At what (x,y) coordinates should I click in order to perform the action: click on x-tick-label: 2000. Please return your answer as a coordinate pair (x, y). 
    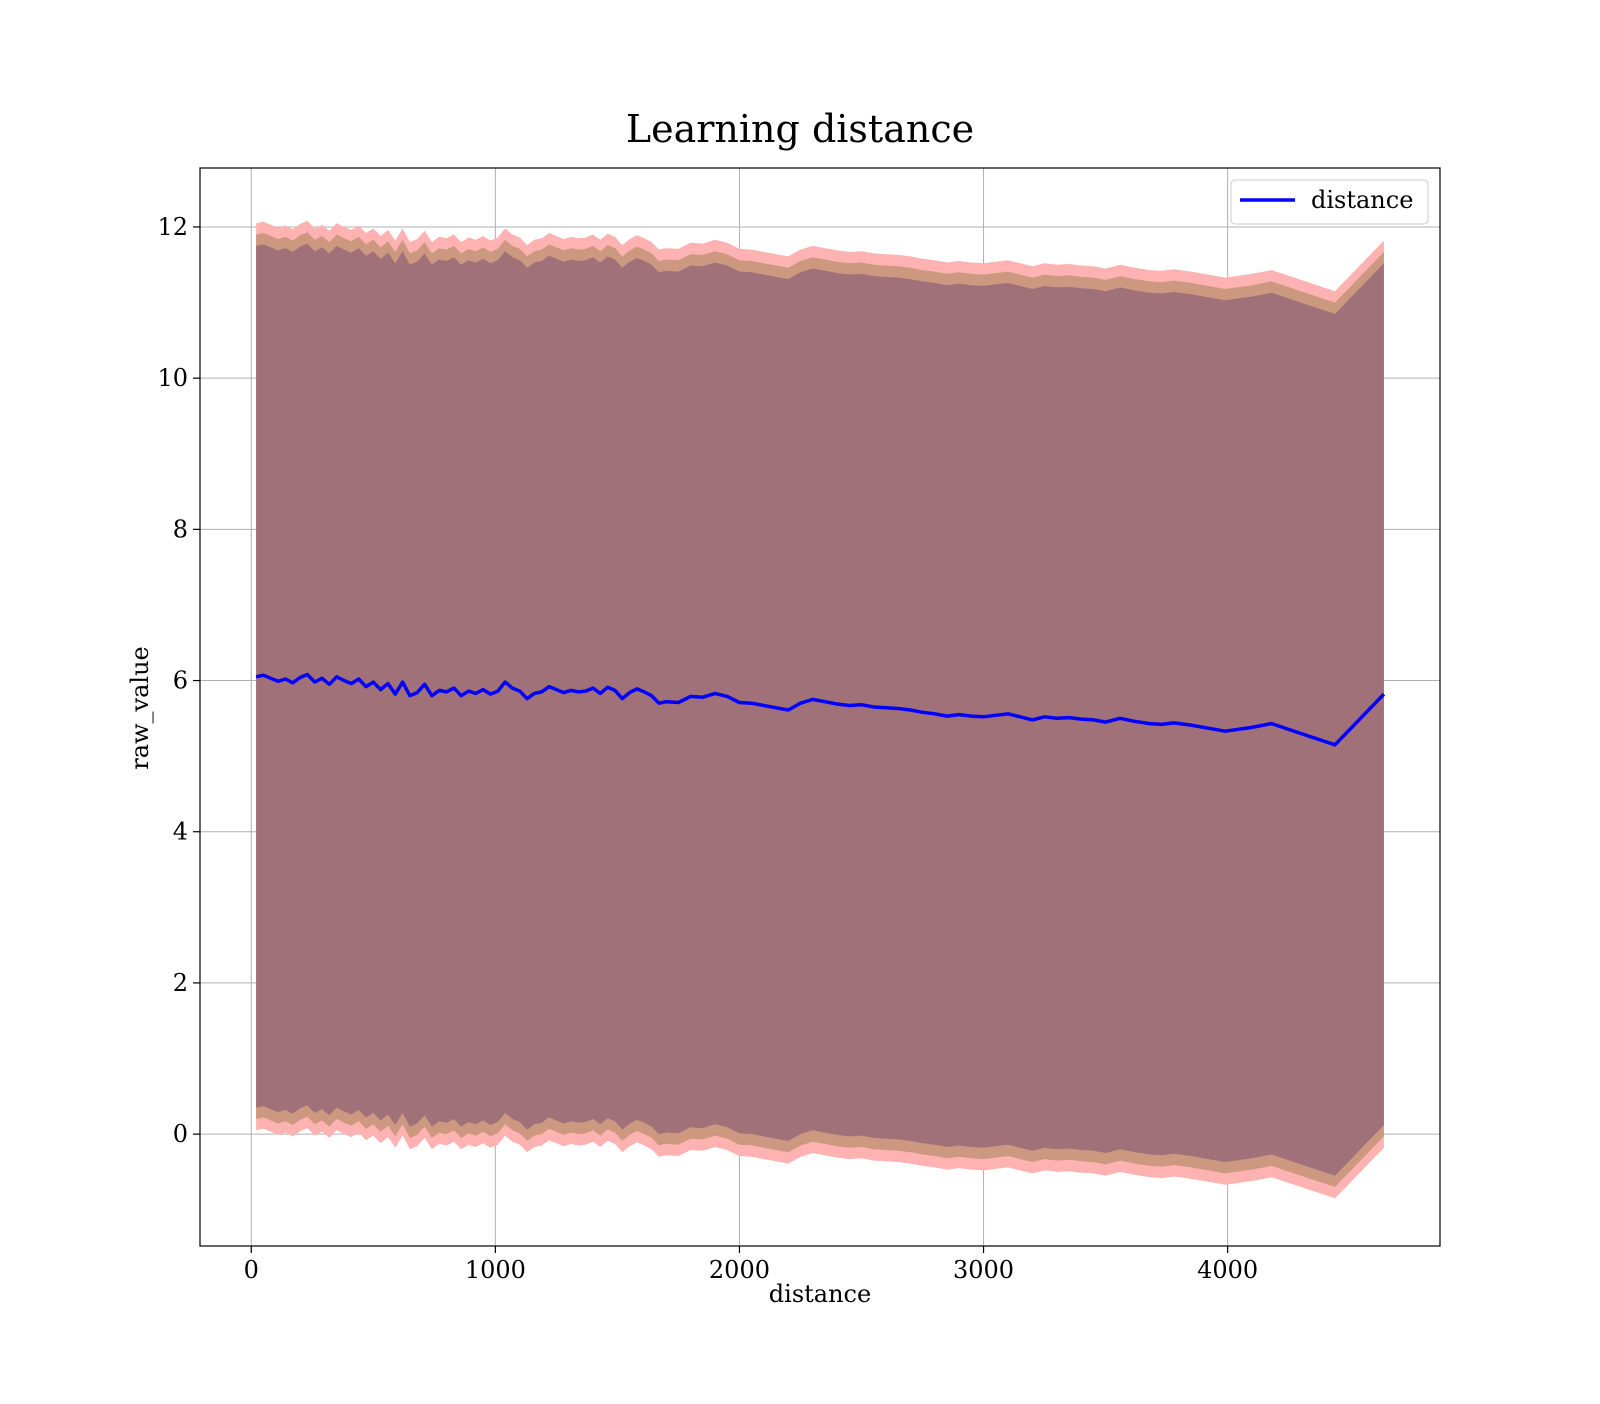
    Looking at the image, I should click on (739, 1270).